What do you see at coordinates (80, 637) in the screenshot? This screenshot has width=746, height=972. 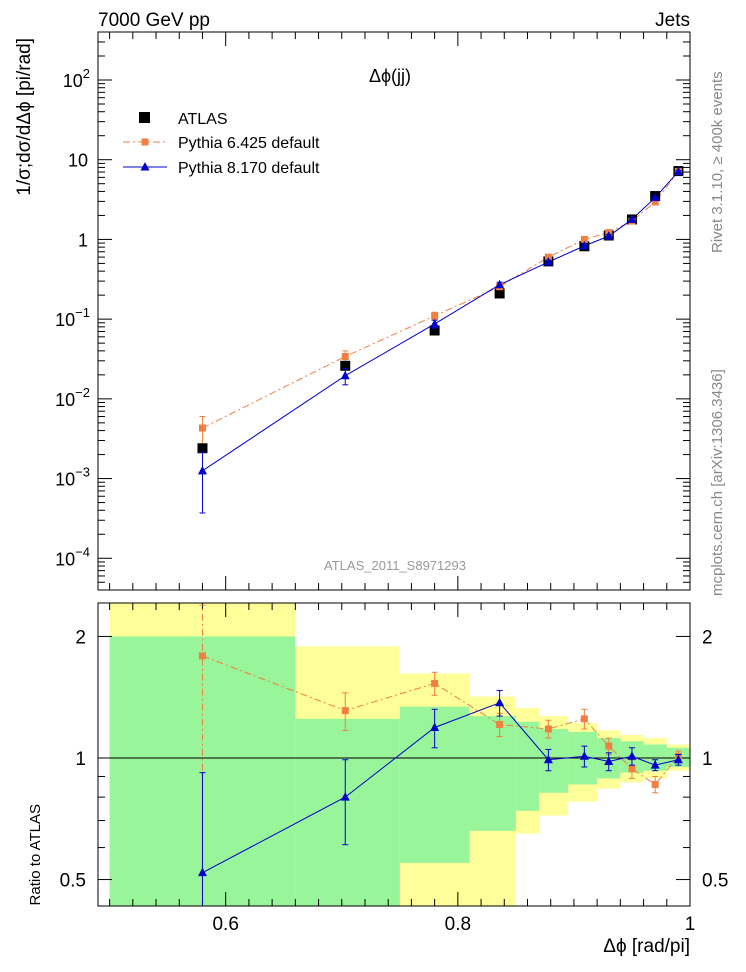 I see `ratio-y-tick-label-left: 2` at bounding box center [80, 637].